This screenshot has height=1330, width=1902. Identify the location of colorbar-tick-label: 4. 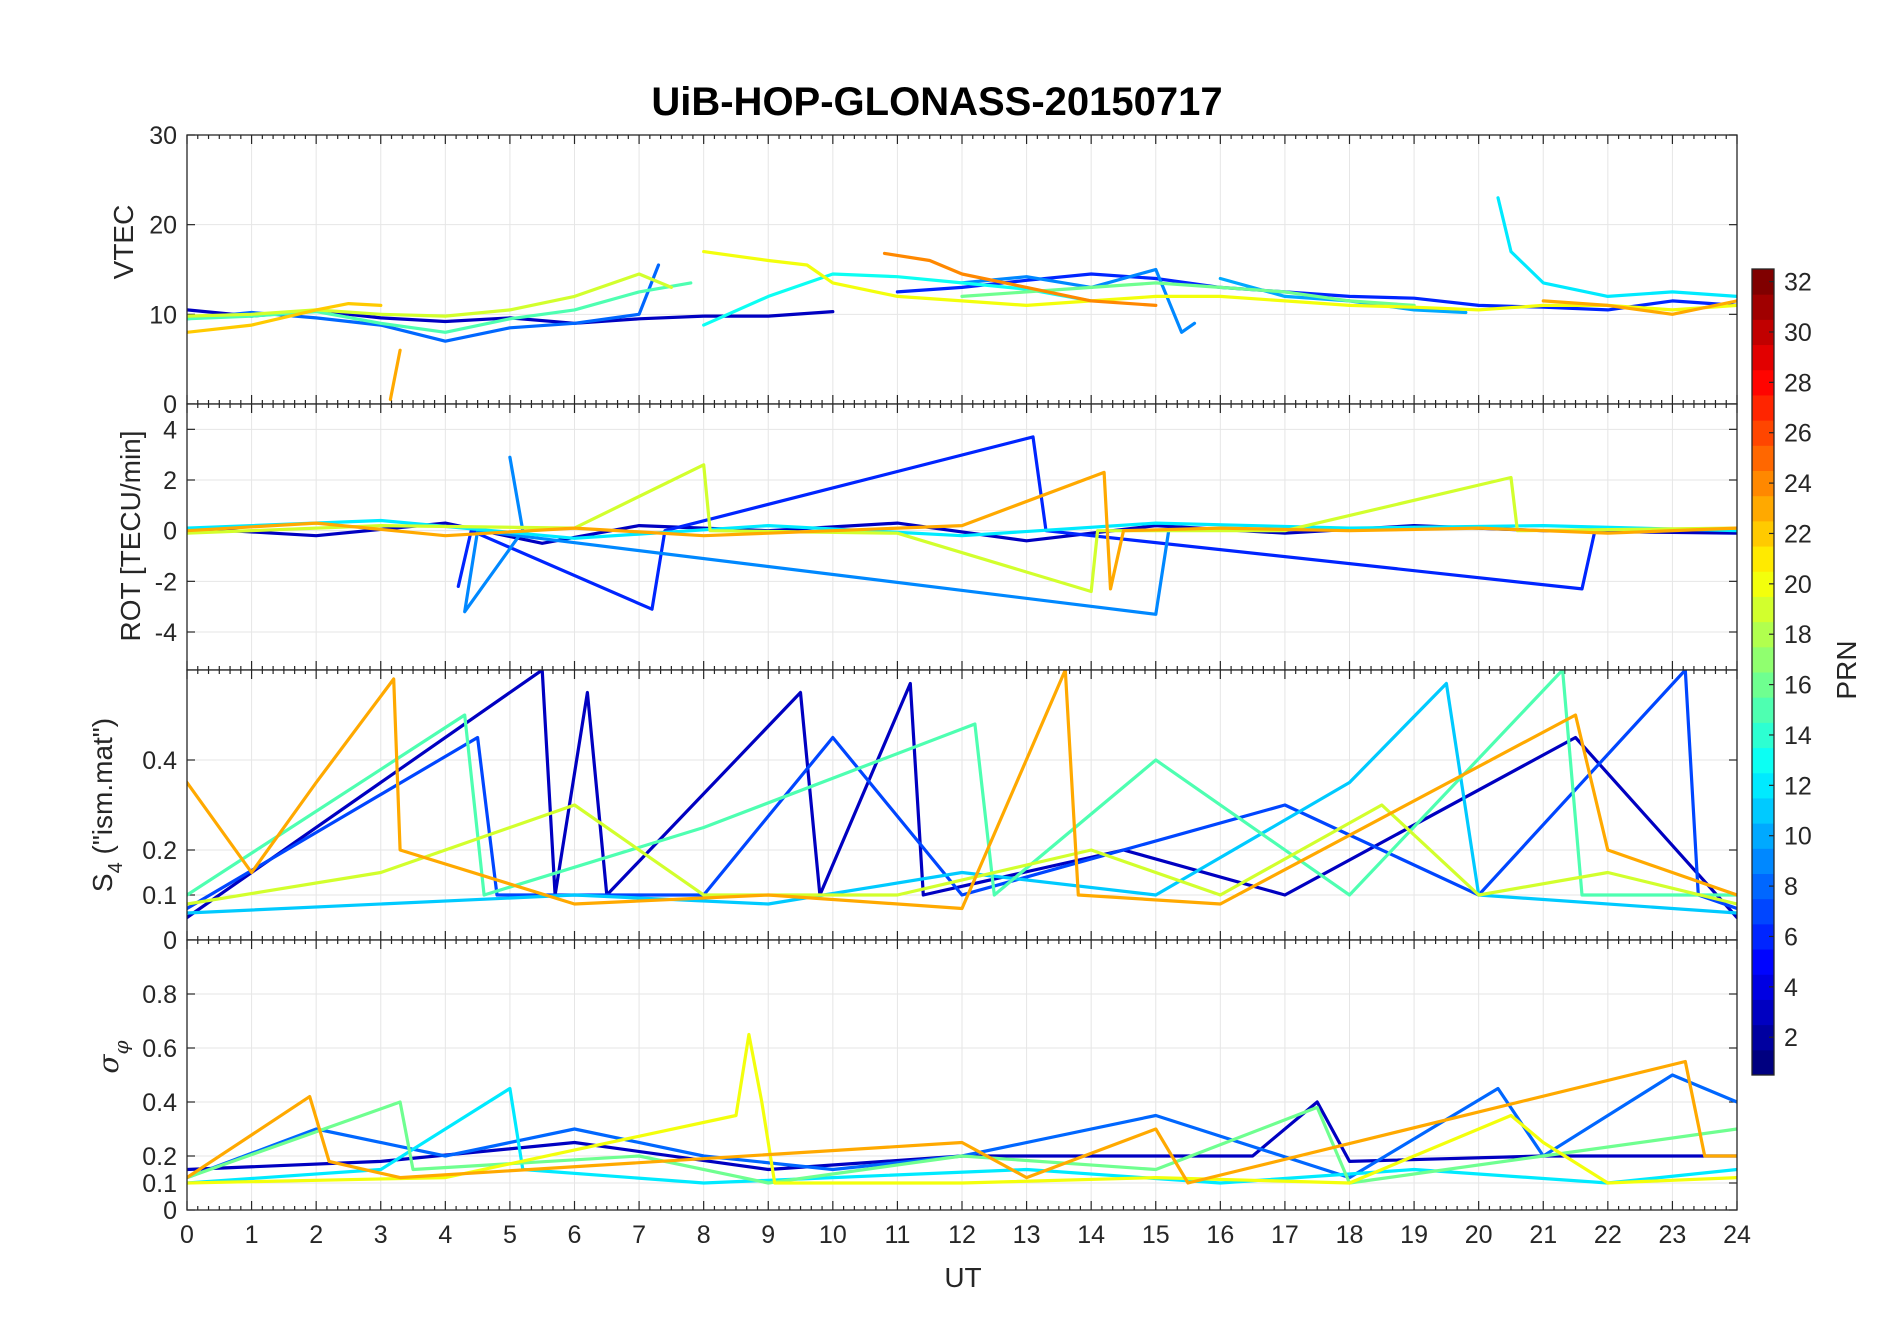
(1791, 988).